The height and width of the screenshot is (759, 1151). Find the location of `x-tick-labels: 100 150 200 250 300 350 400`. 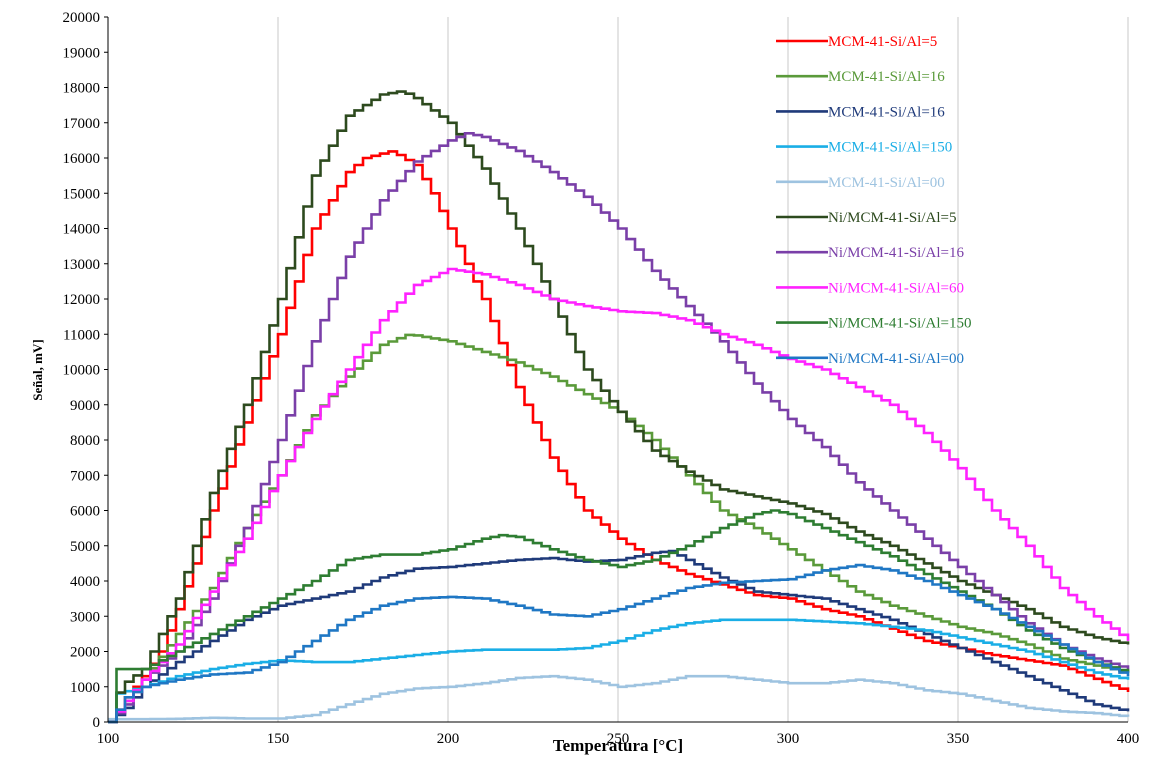

x-tick-labels: 100 150 200 250 300 350 400 is located at coordinates (618, 739).